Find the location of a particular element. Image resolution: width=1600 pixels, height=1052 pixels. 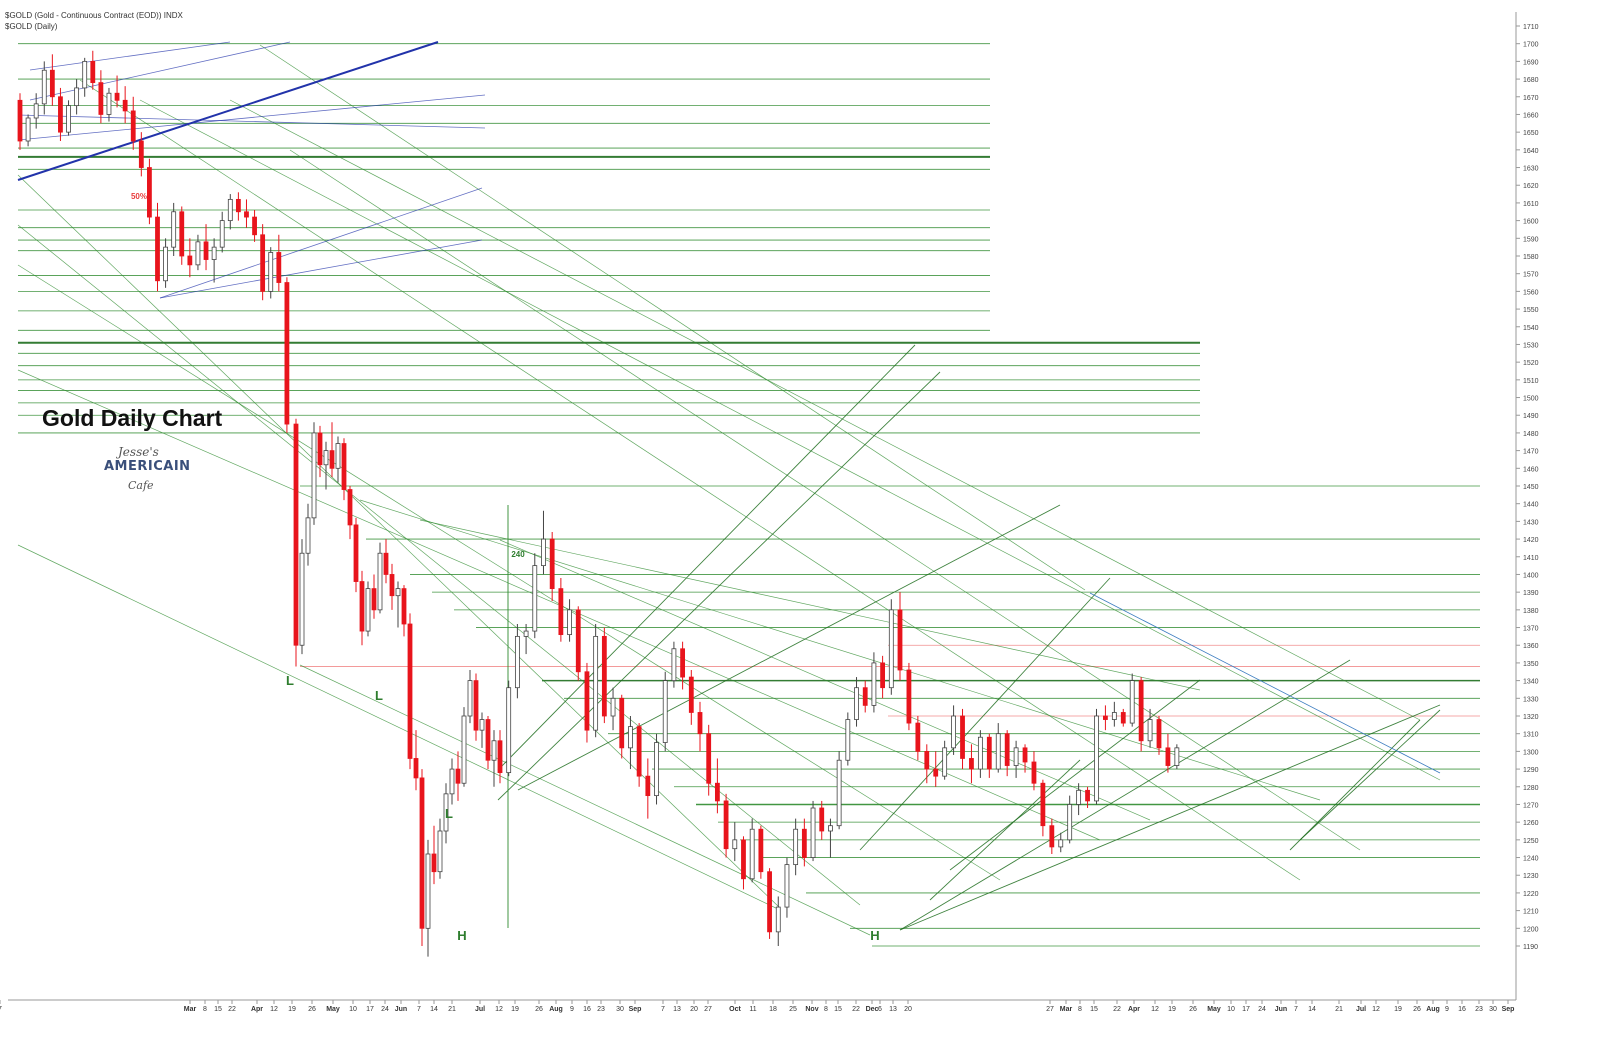

price-tick-label: 1290 is located at coordinates (1531, 770).